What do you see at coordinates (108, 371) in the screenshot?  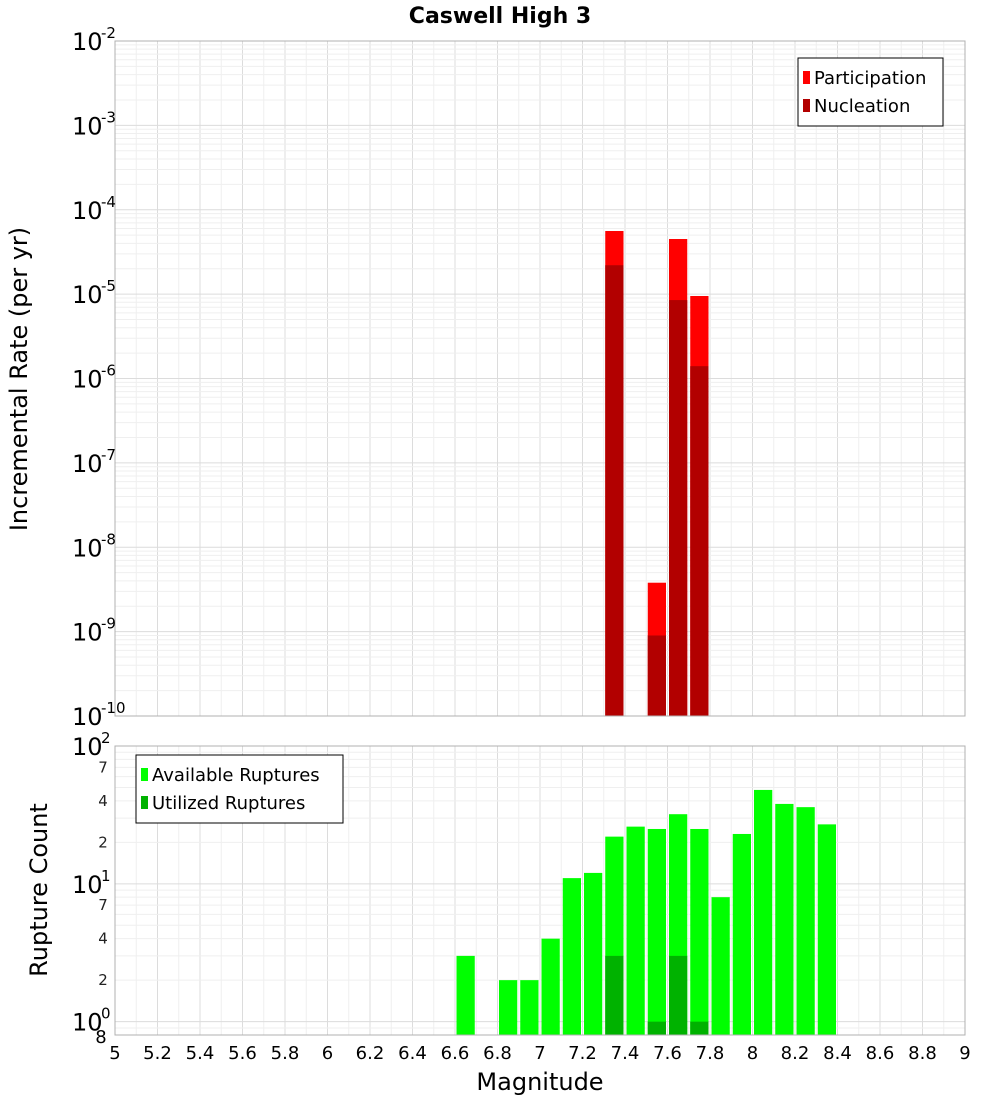 I see `y-tick-exponent: -6` at bounding box center [108, 371].